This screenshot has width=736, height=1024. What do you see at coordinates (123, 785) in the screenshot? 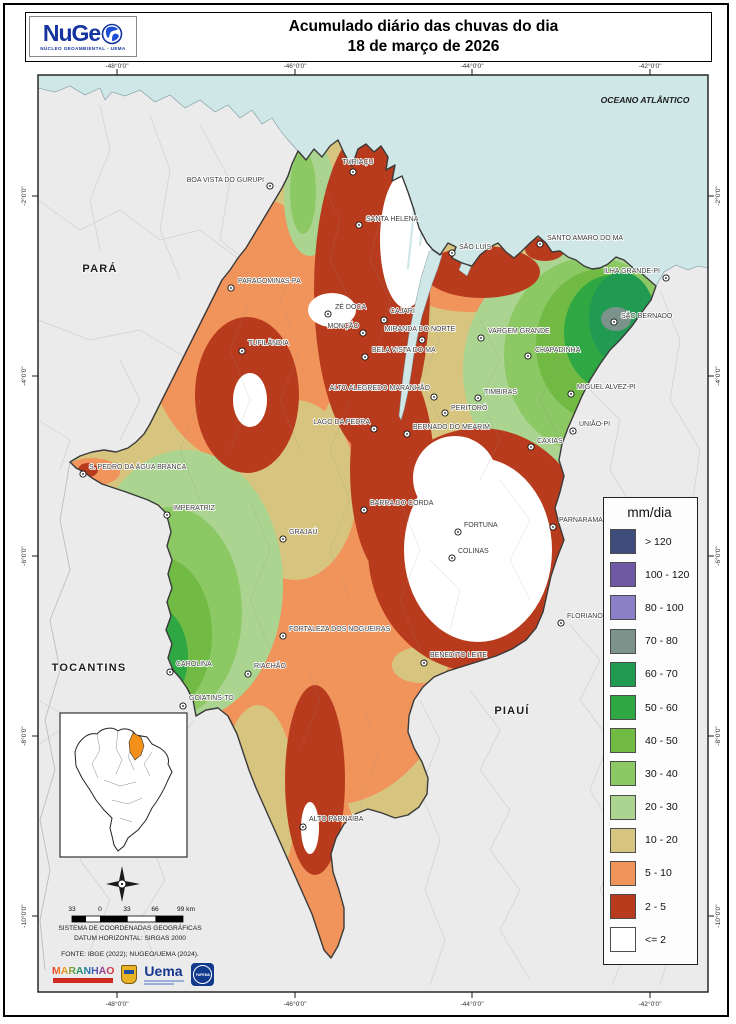
I see `inset-brazil-map` at bounding box center [123, 785].